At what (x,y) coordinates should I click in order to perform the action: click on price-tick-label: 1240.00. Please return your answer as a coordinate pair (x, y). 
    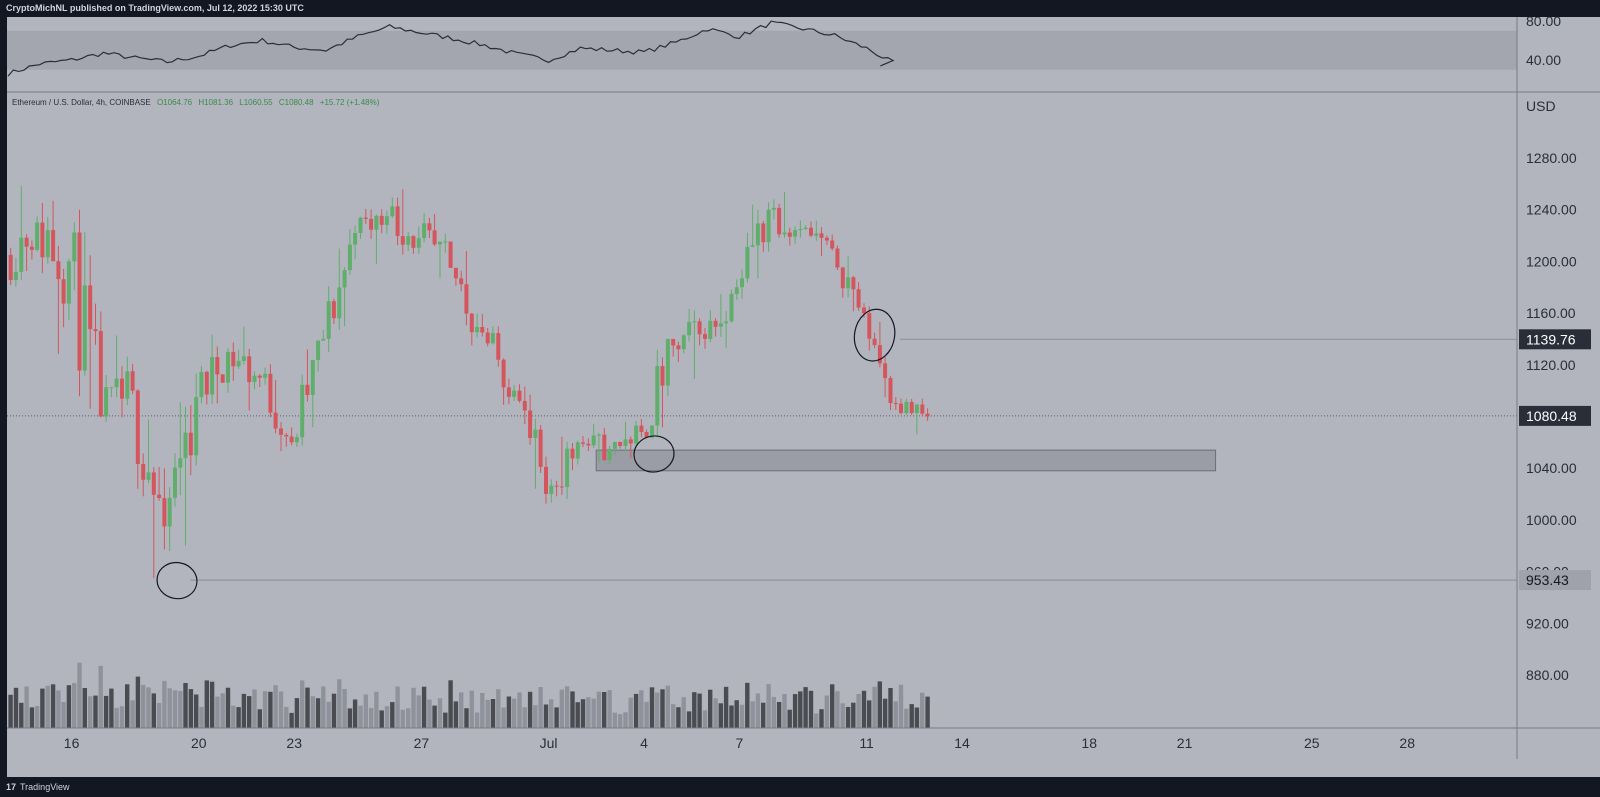
    Looking at the image, I should click on (1551, 210).